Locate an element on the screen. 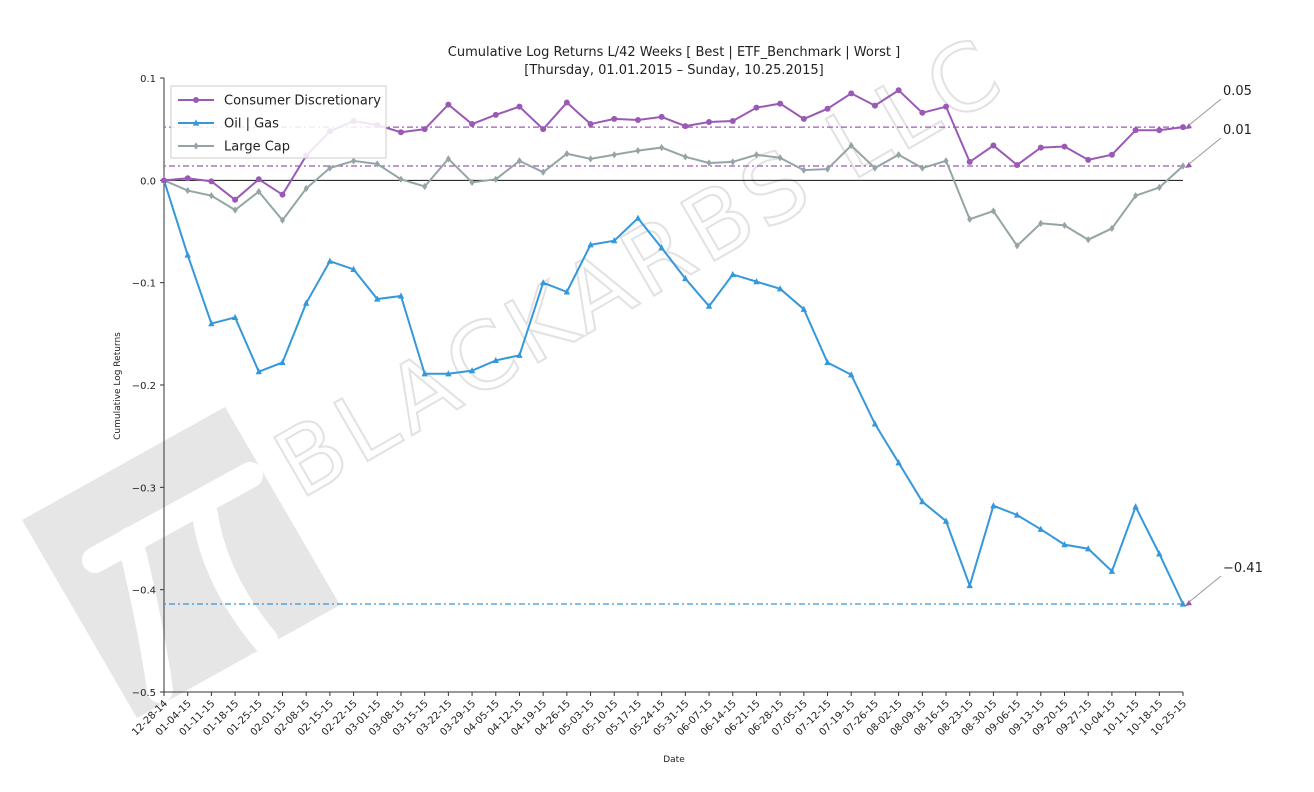  series-line-large-cap is located at coordinates (673, 196).